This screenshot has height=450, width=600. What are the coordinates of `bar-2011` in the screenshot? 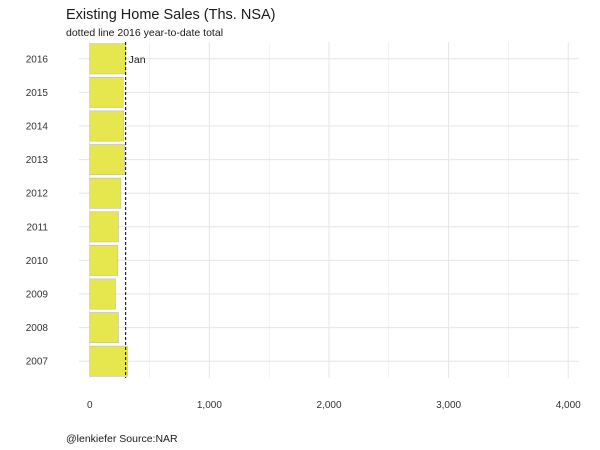 It's located at (104, 227).